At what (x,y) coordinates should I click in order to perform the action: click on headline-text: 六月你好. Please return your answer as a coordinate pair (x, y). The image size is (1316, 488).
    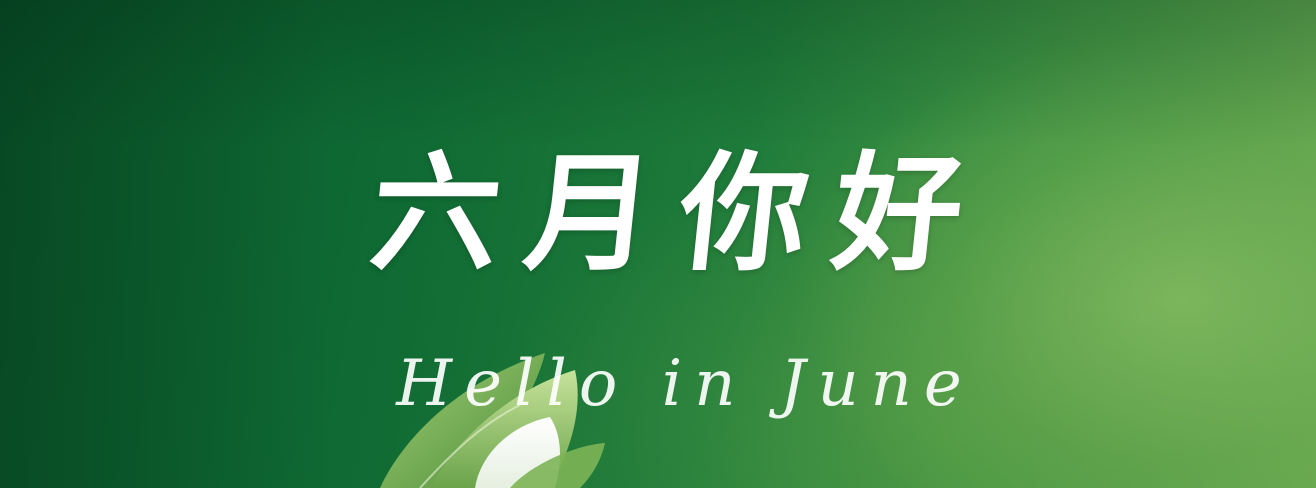
    Looking at the image, I should click on (680, 214).